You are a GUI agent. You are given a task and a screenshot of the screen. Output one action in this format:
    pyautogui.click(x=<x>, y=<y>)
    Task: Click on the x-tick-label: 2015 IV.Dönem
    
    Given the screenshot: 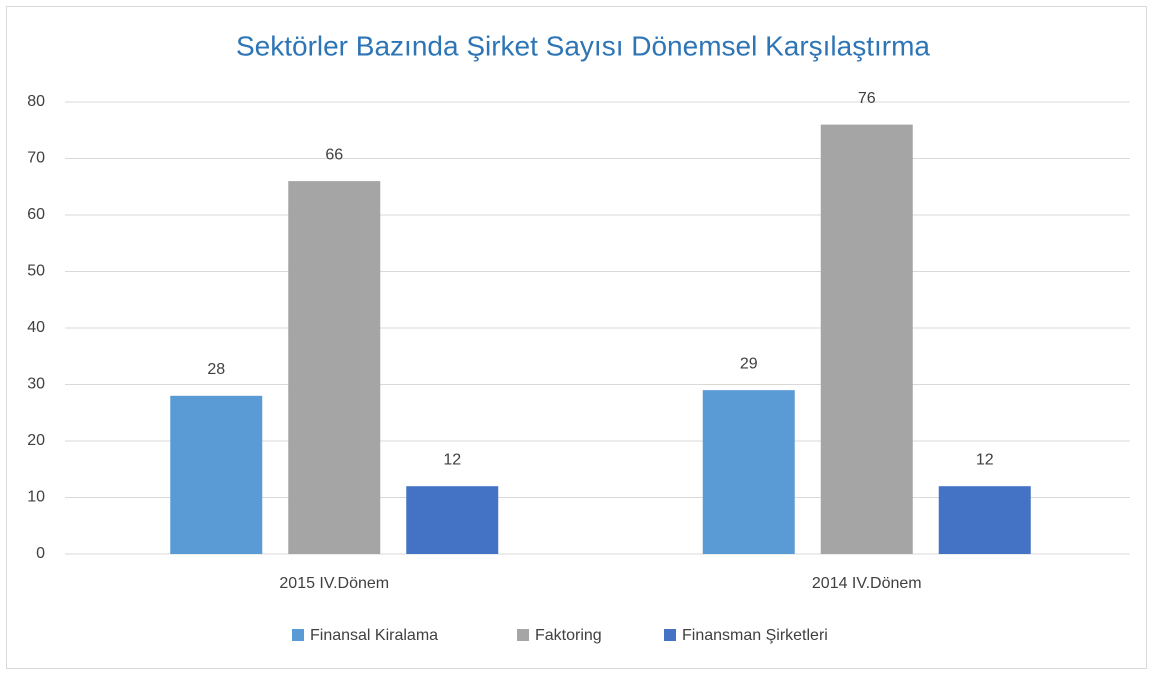 What is the action you would take?
    pyautogui.click(x=334, y=583)
    